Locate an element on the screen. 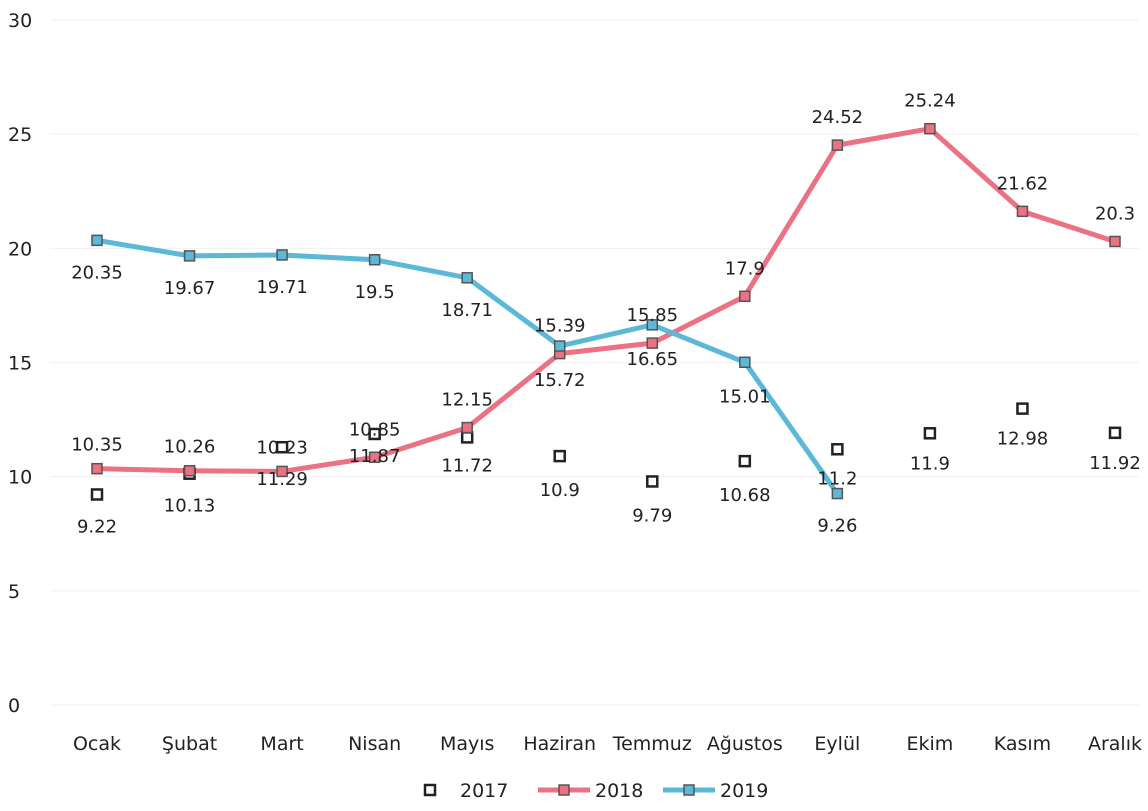 This screenshot has height=811, width=1148. data-label-2019: 19.5 is located at coordinates (375, 292).